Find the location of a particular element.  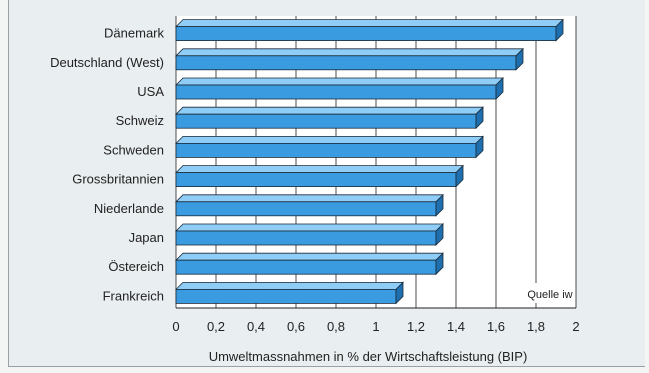

category-label: Frankreich is located at coordinates (133, 295).